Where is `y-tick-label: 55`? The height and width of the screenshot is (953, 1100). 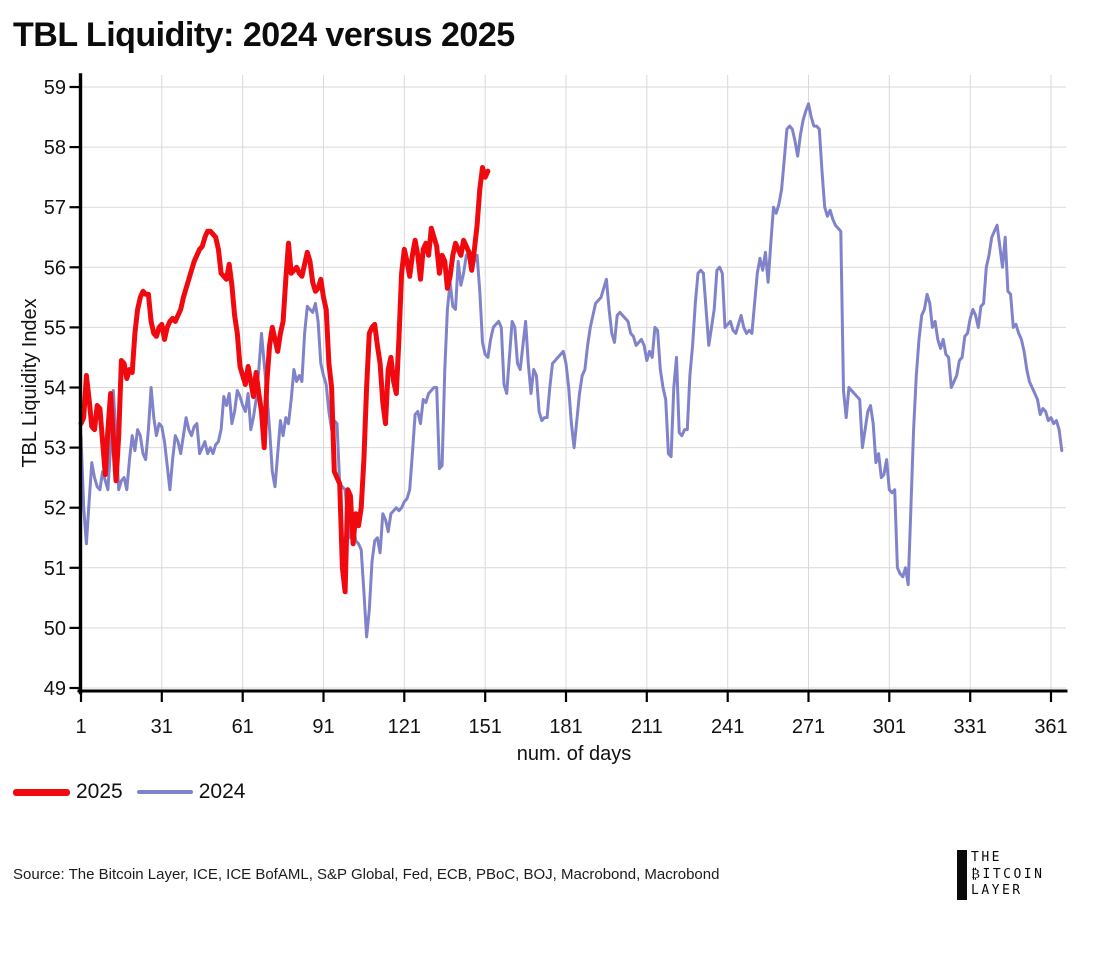 y-tick-label: 55 is located at coordinates (55, 328).